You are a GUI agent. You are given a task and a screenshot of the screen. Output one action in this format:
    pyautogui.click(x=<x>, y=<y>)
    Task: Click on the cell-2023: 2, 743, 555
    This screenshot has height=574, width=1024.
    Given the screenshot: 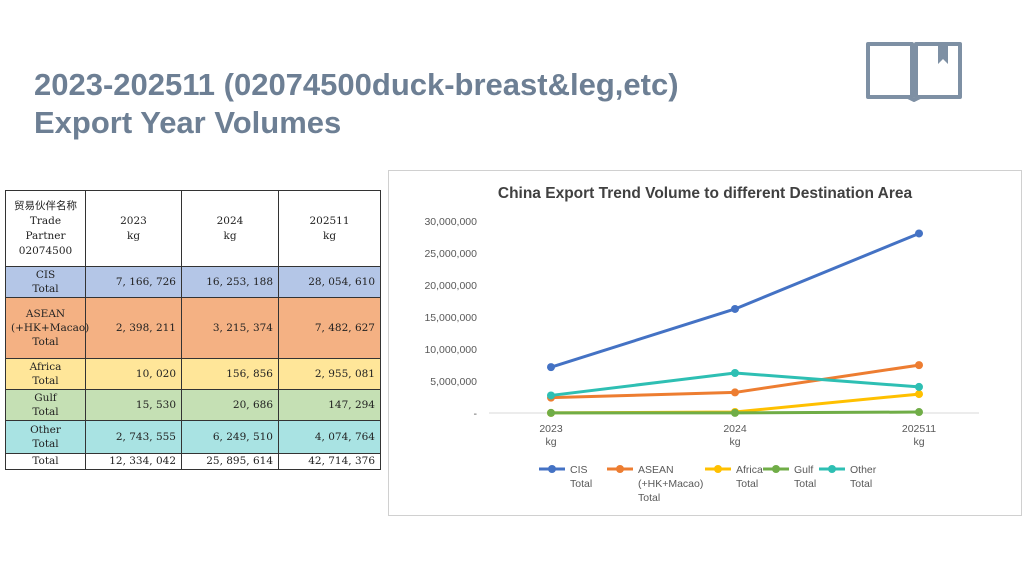 What is the action you would take?
    pyautogui.click(x=133, y=437)
    